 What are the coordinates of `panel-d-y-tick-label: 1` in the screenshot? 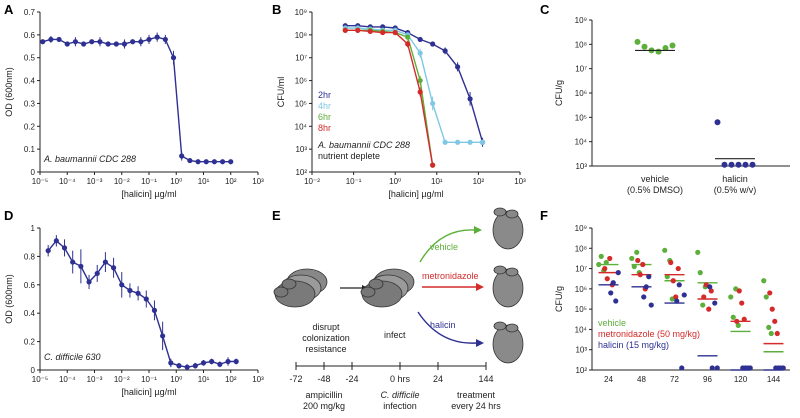 It's located at (33, 228).